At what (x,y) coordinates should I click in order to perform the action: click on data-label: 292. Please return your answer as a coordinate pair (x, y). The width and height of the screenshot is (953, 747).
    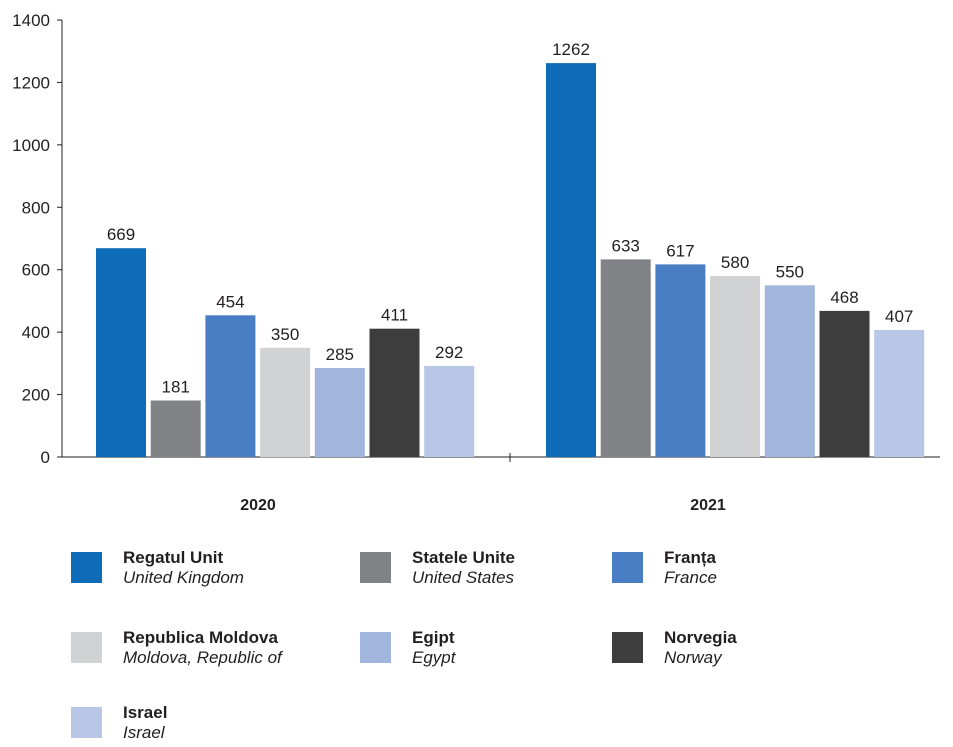
    Looking at the image, I should click on (449, 352).